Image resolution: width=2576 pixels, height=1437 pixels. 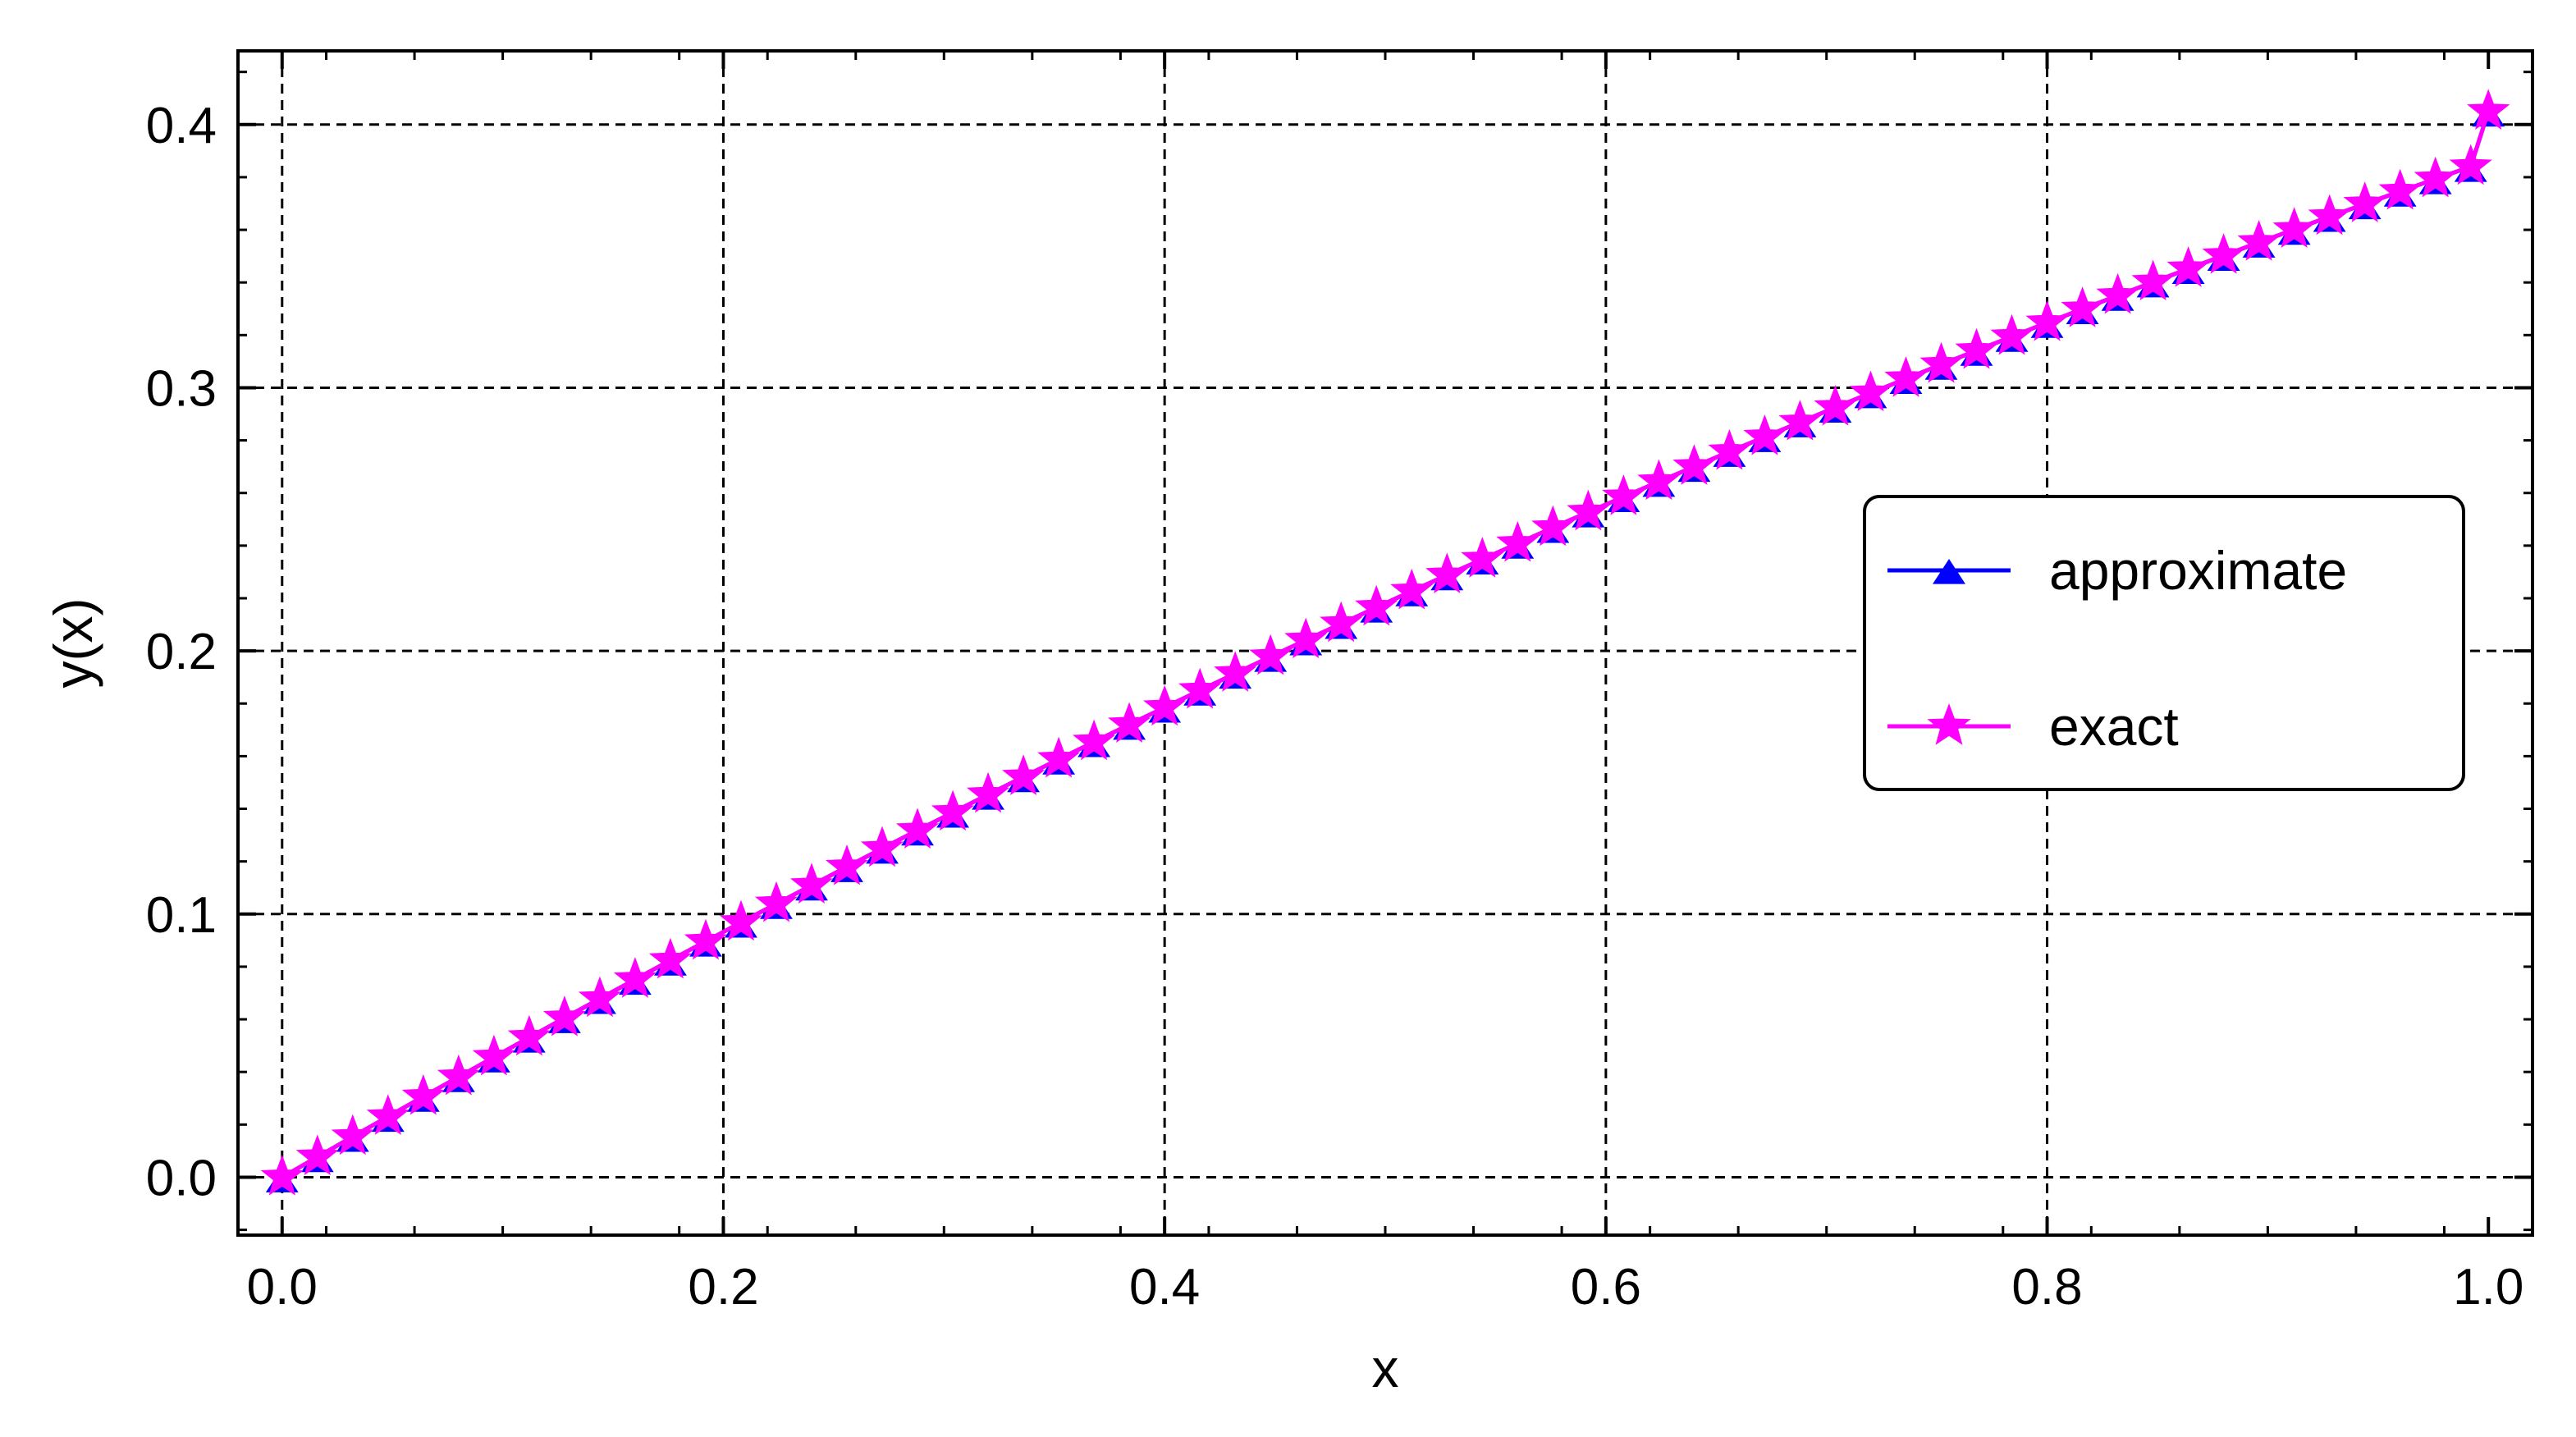 What do you see at coordinates (2046, 1287) in the screenshot?
I see `x-tick-label: 0.8` at bounding box center [2046, 1287].